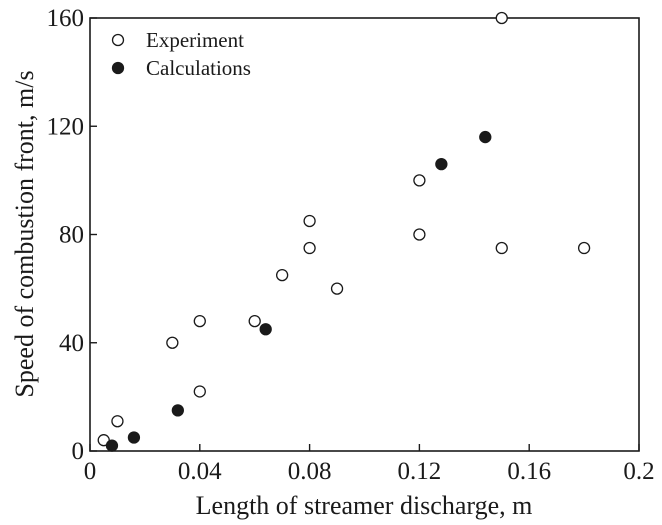  What do you see at coordinates (195, 40) in the screenshot?
I see `legend-label-experiment: Experiment` at bounding box center [195, 40].